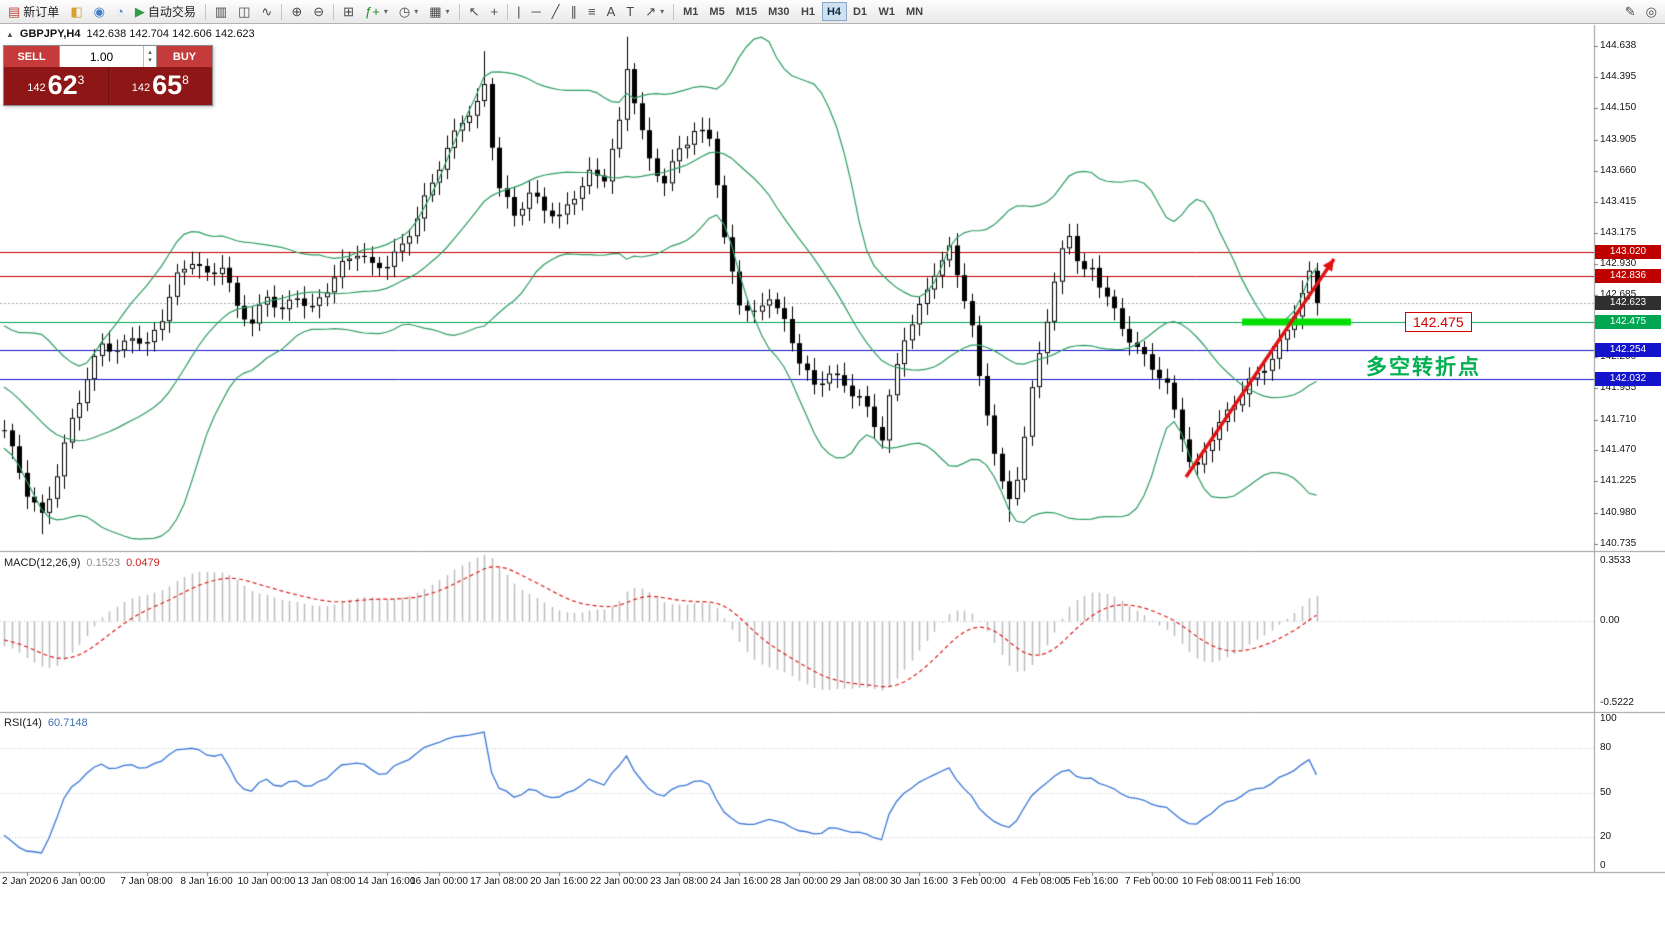 The image size is (1665, 948). I want to click on line-chart-icon-glyph: ∿, so click(267, 11).